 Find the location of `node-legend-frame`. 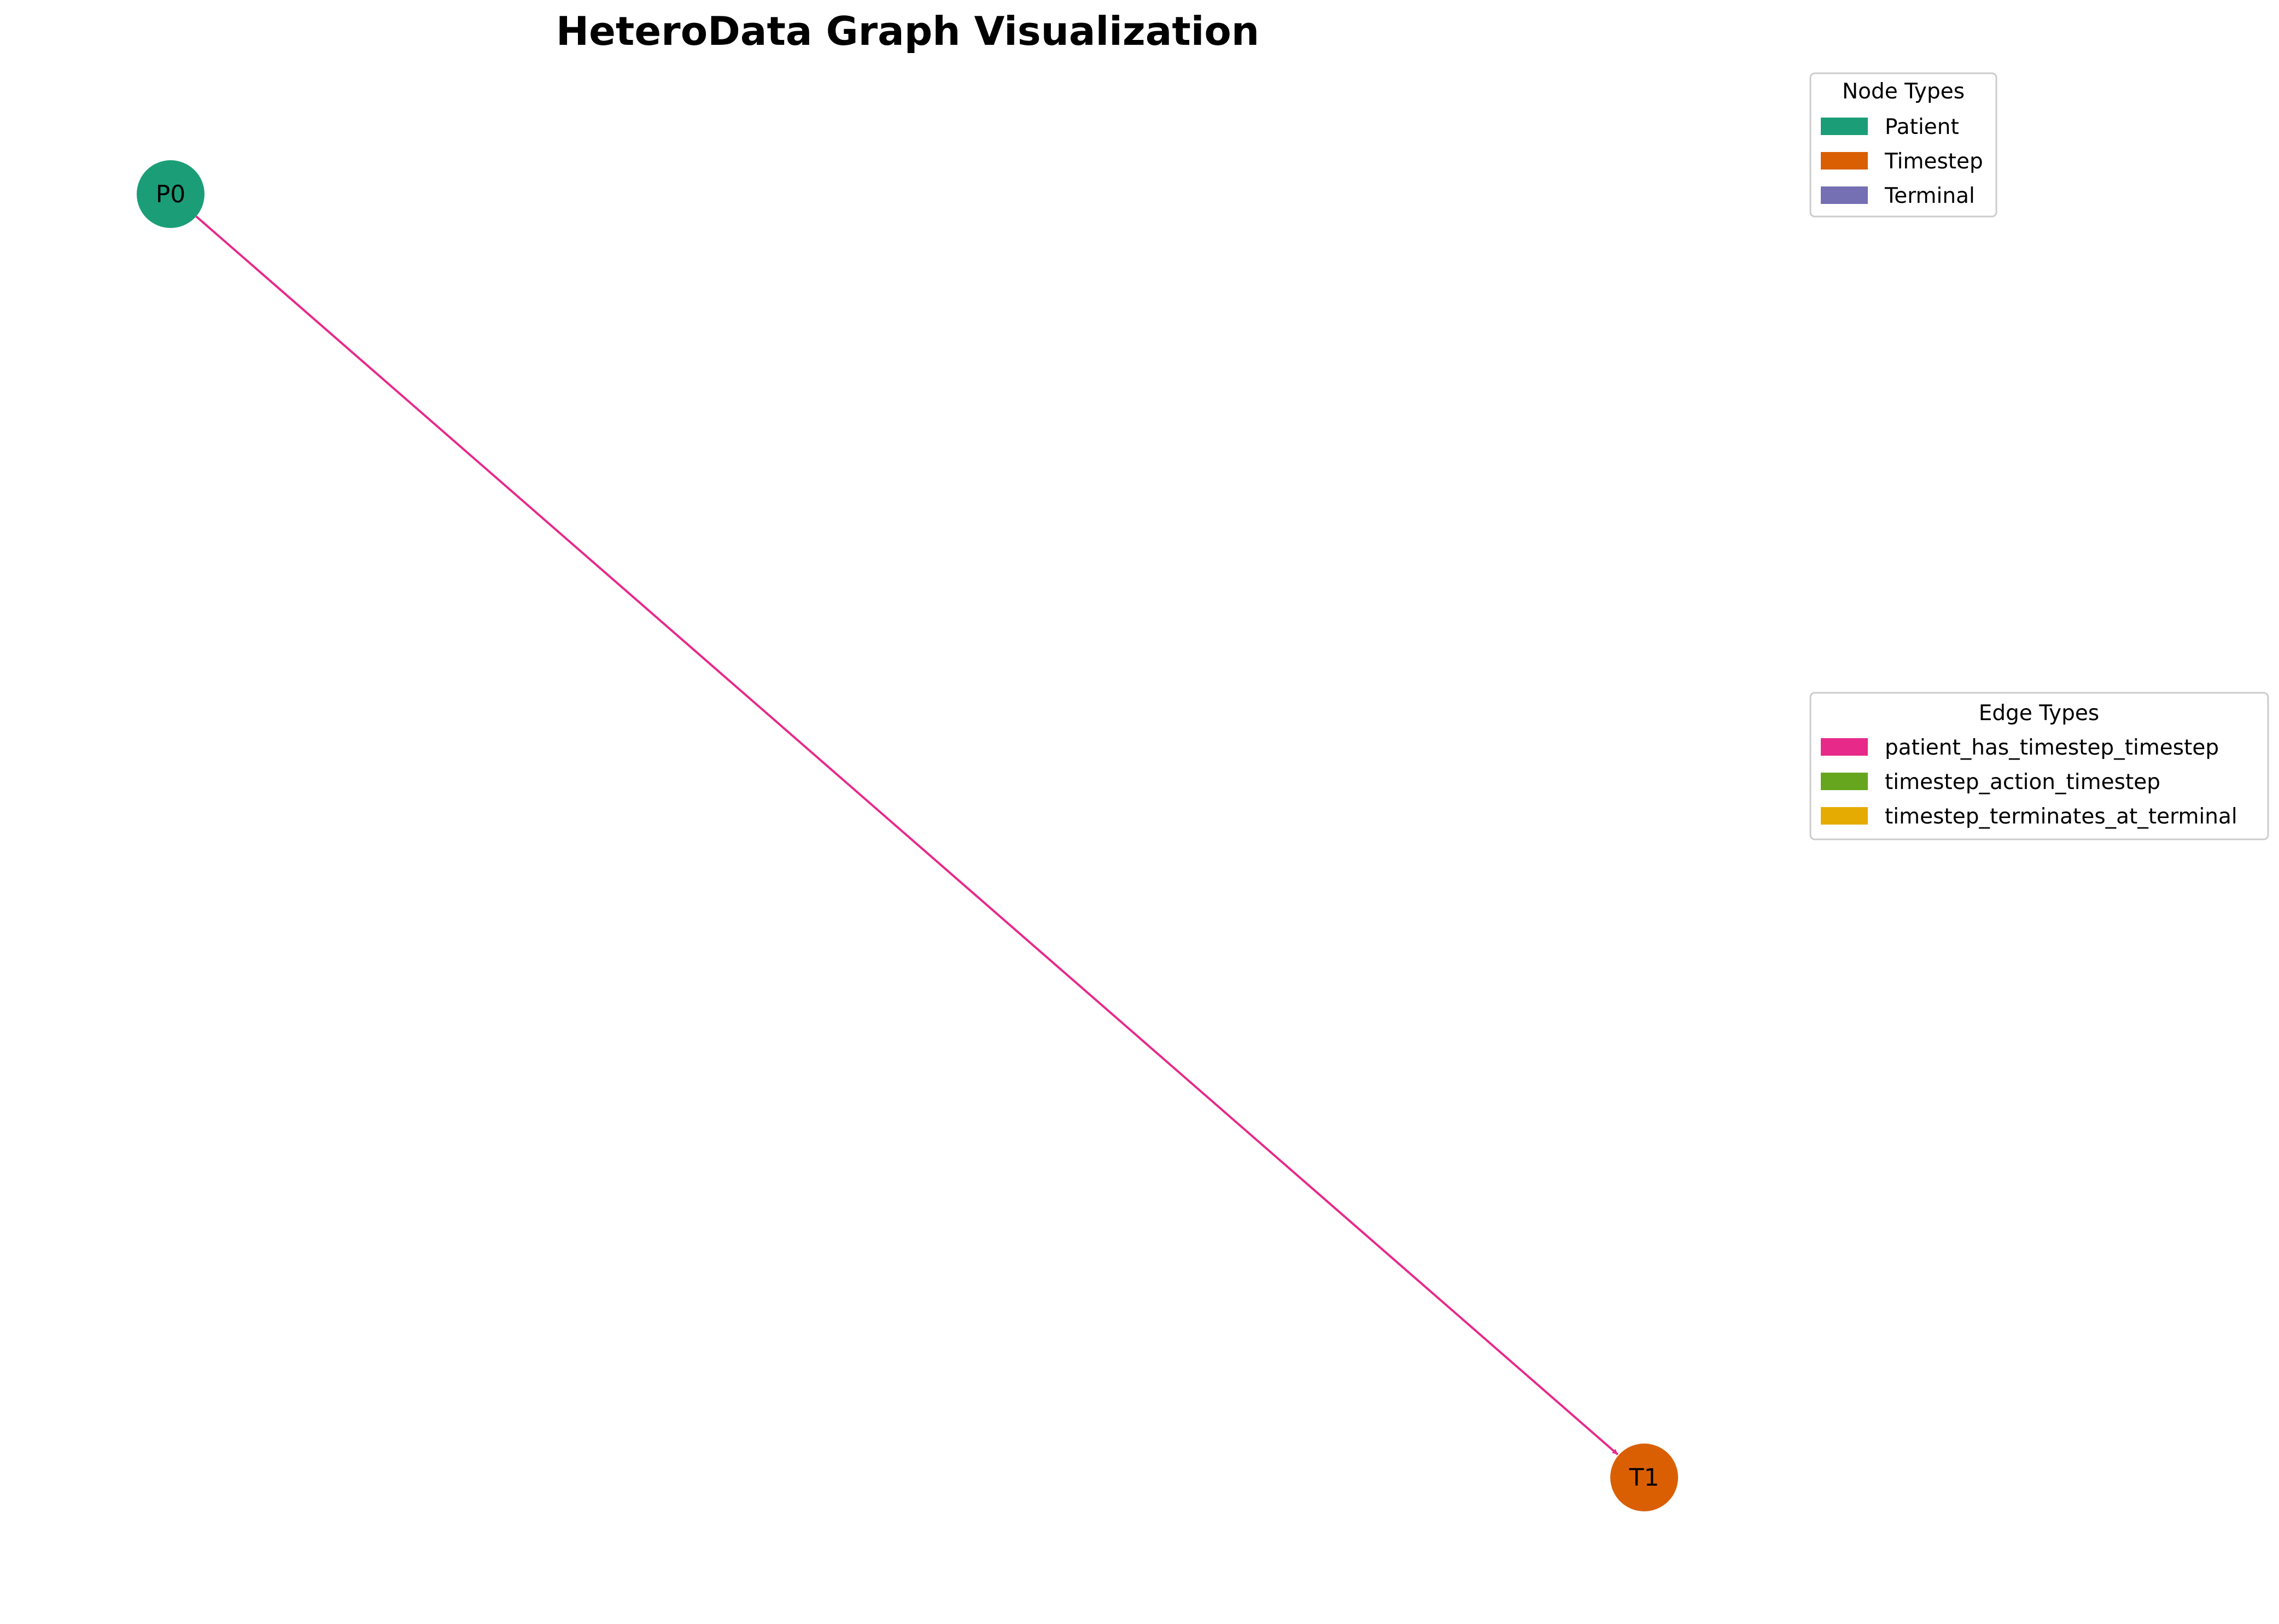

node-legend-frame is located at coordinates (1903, 145).